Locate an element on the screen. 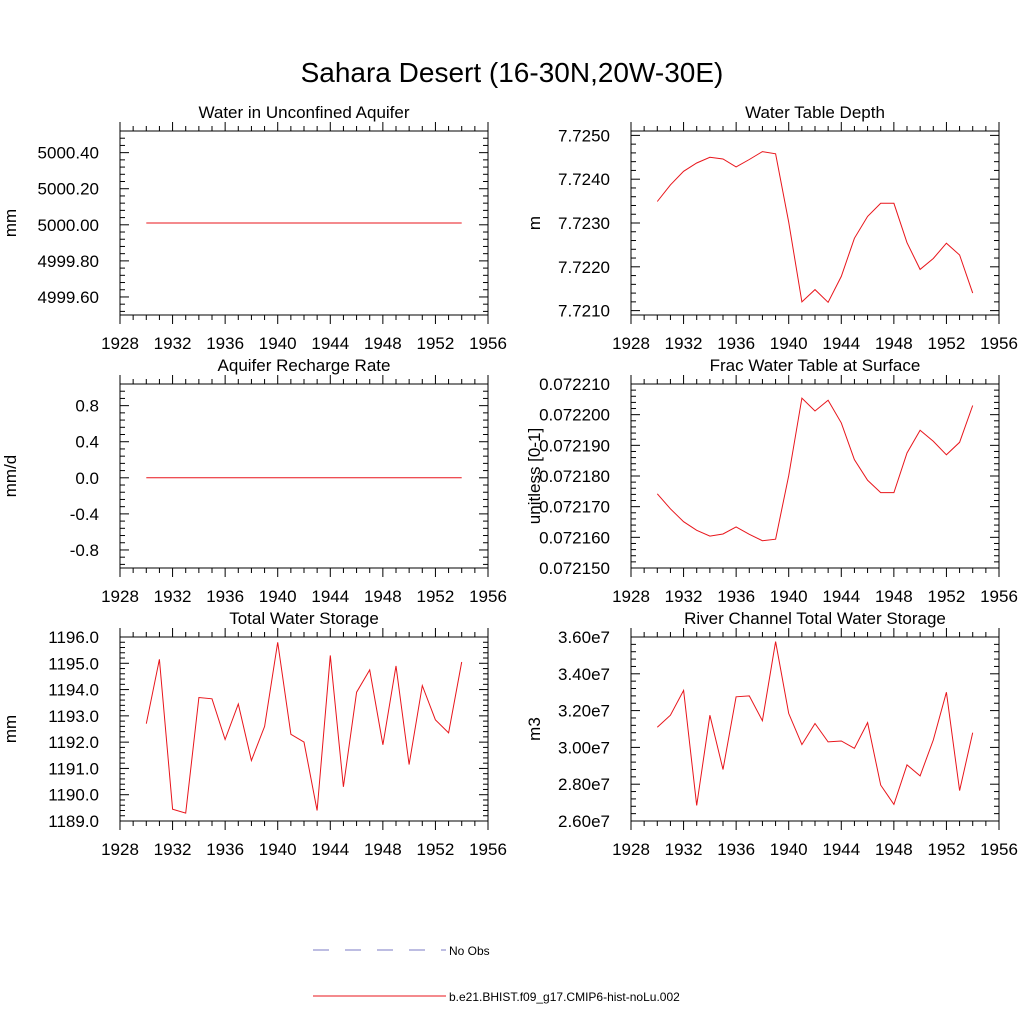 The height and width of the screenshot is (1024, 1024). y-tick-label: 2.80e7 is located at coordinates (584, 784).